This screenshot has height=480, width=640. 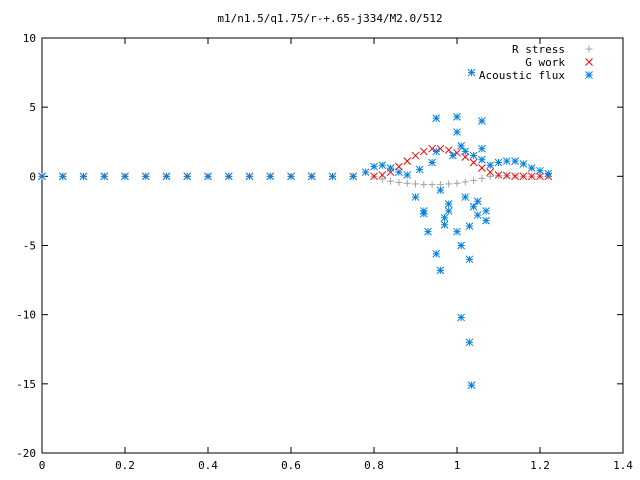 What do you see at coordinates (26, 384) in the screenshot?
I see `y-tick-label: -15` at bounding box center [26, 384].